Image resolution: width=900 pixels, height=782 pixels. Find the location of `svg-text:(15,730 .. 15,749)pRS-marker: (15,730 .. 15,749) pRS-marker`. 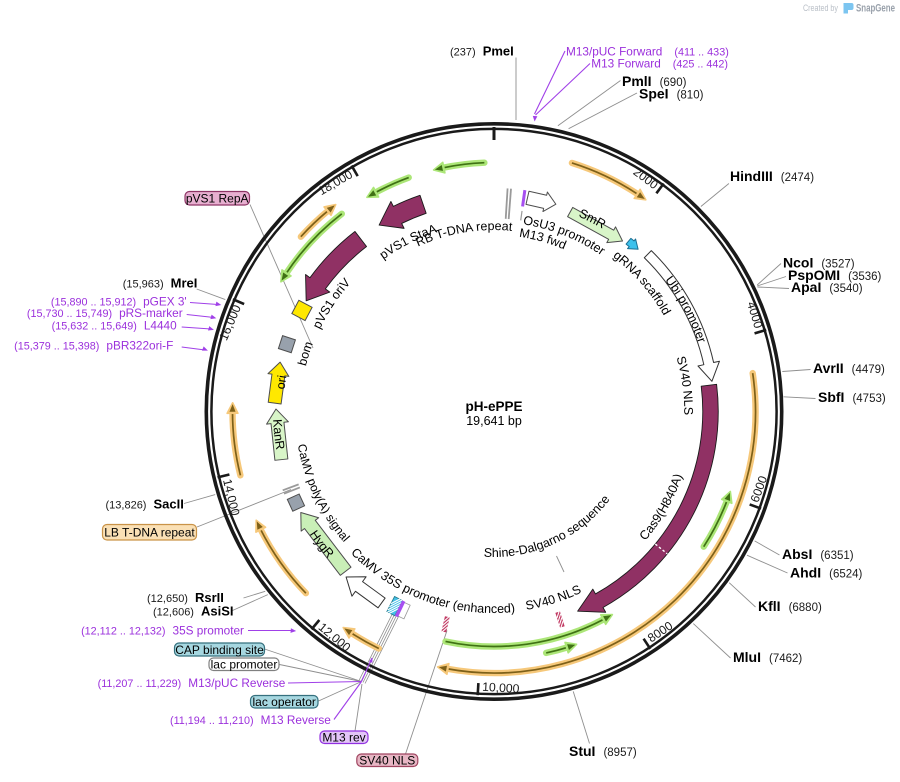

svg-text:(15,730 .. 15,749)pRS-marker: (15,730 .. 15,749) pRS-marker is located at coordinates (105, 313).